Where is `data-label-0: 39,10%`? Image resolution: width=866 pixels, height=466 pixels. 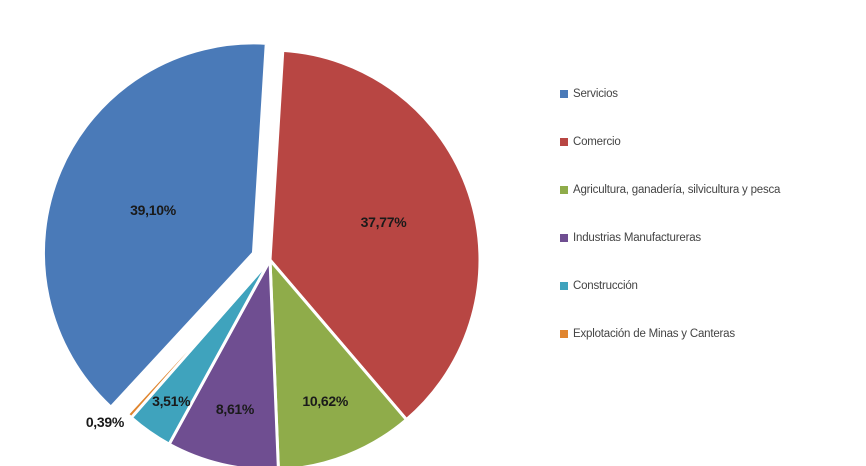 data-label-0: 39,10% is located at coordinates (153, 210).